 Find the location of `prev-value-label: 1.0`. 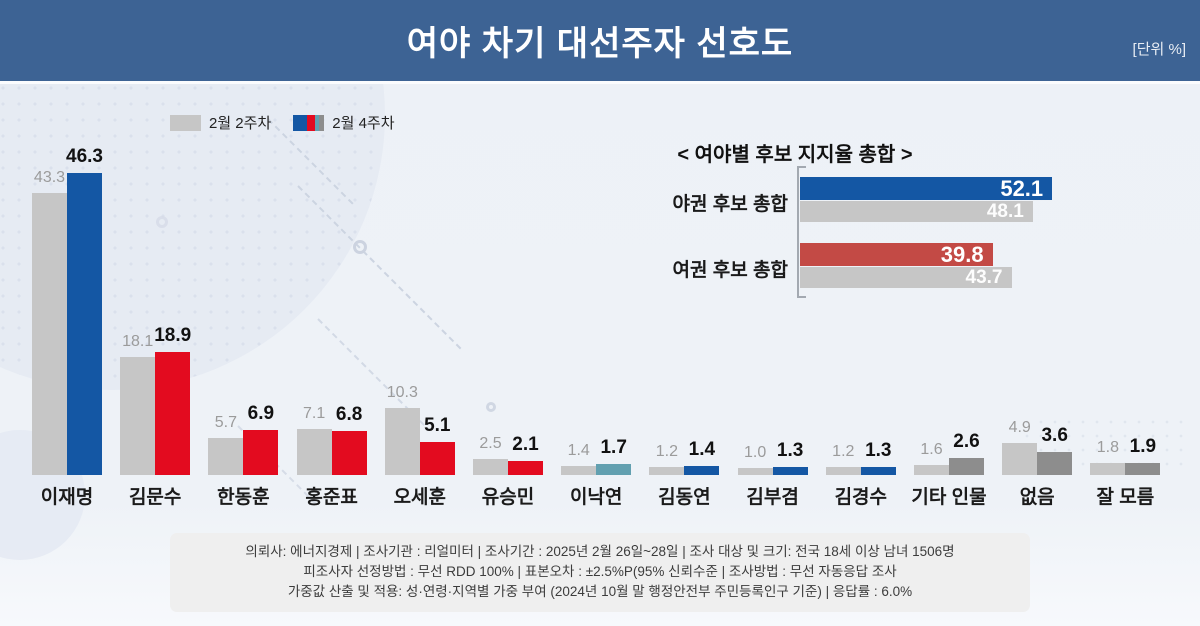

prev-value-label: 1.0 is located at coordinates (755, 453).